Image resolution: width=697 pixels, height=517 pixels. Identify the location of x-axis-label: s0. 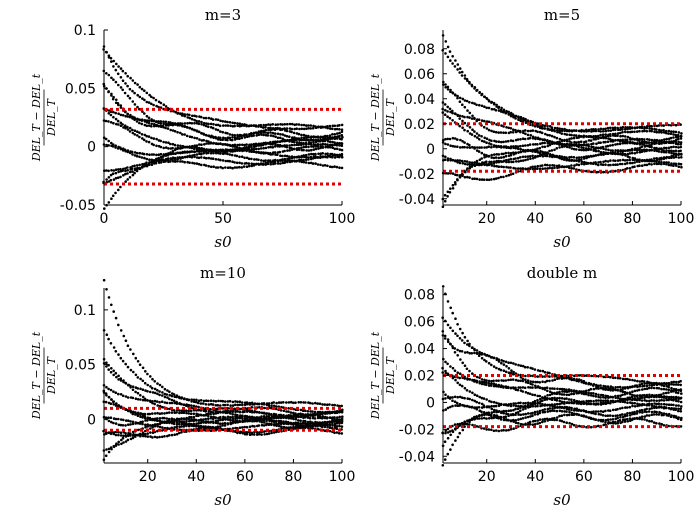
(223, 500).